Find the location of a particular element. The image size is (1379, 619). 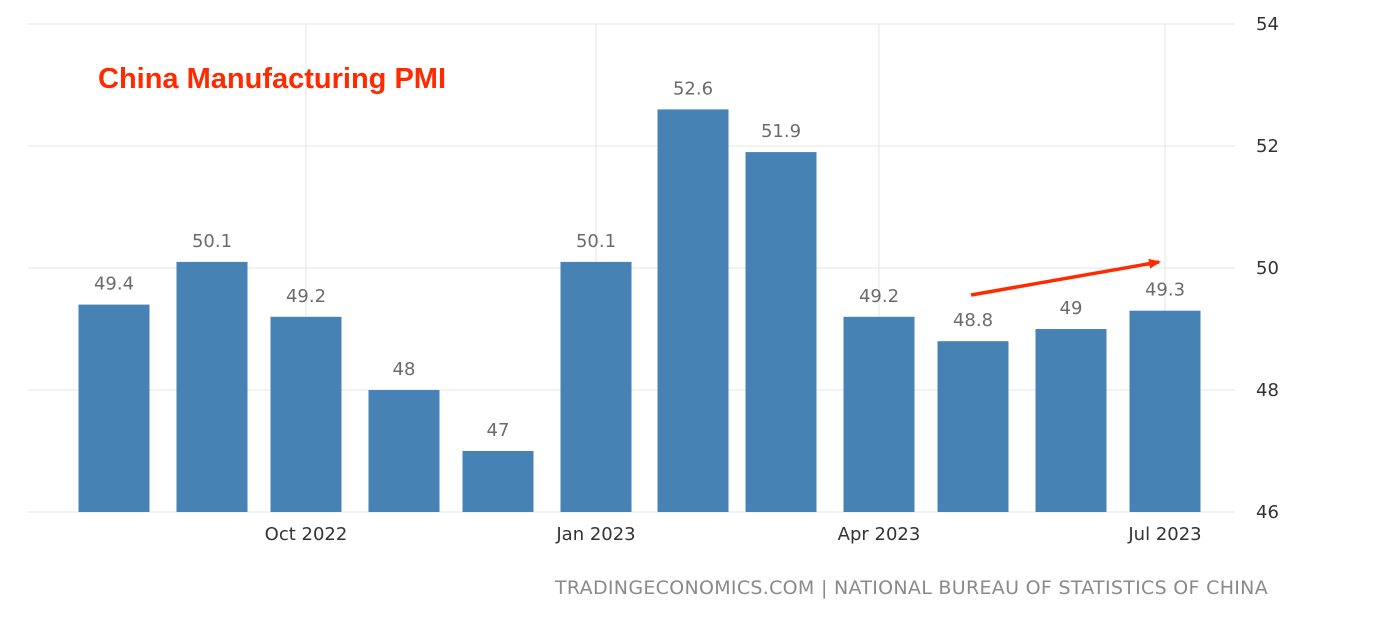

y-tick-label: 46 is located at coordinates (1267, 512).